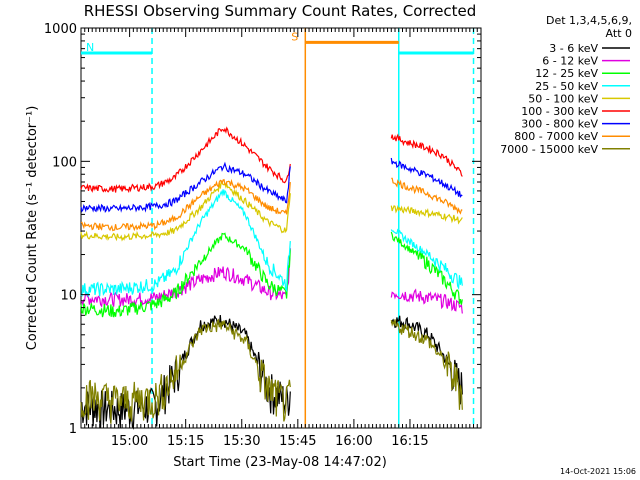 This screenshot has height=480, width=640. I want to click on timestamp: 14-Oct-2021 15:06, so click(598, 471).